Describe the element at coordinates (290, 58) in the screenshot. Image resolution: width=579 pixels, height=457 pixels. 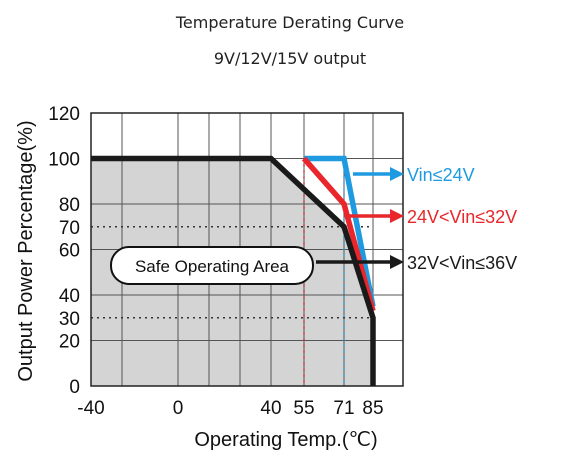
I see `chart-subtitle: 9V/12V/15V output` at that location.